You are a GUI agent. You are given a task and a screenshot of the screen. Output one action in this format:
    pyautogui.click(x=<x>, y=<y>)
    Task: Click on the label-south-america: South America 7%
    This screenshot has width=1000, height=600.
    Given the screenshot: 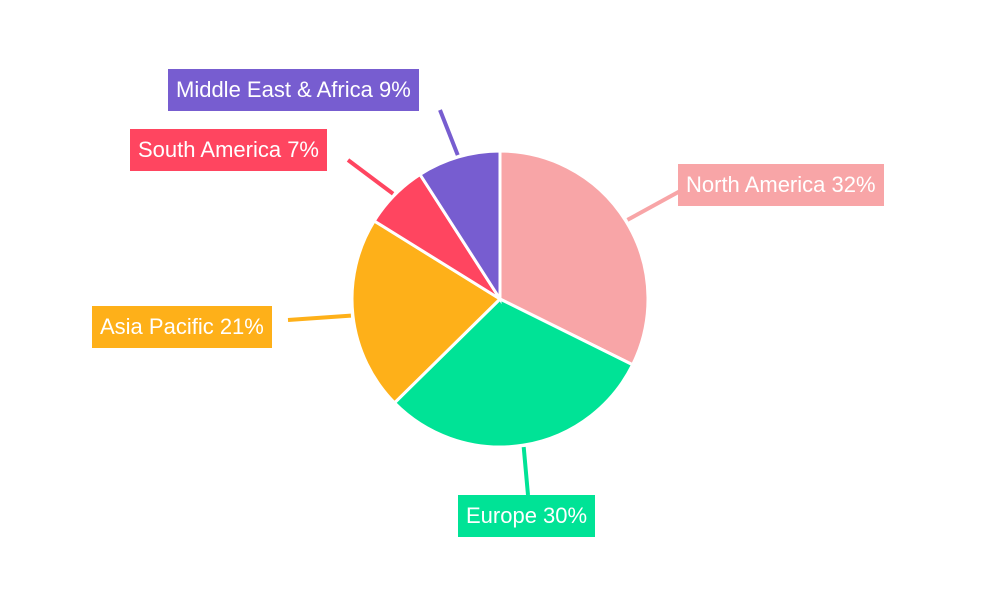 What is the action you would take?
    pyautogui.click(x=228, y=150)
    